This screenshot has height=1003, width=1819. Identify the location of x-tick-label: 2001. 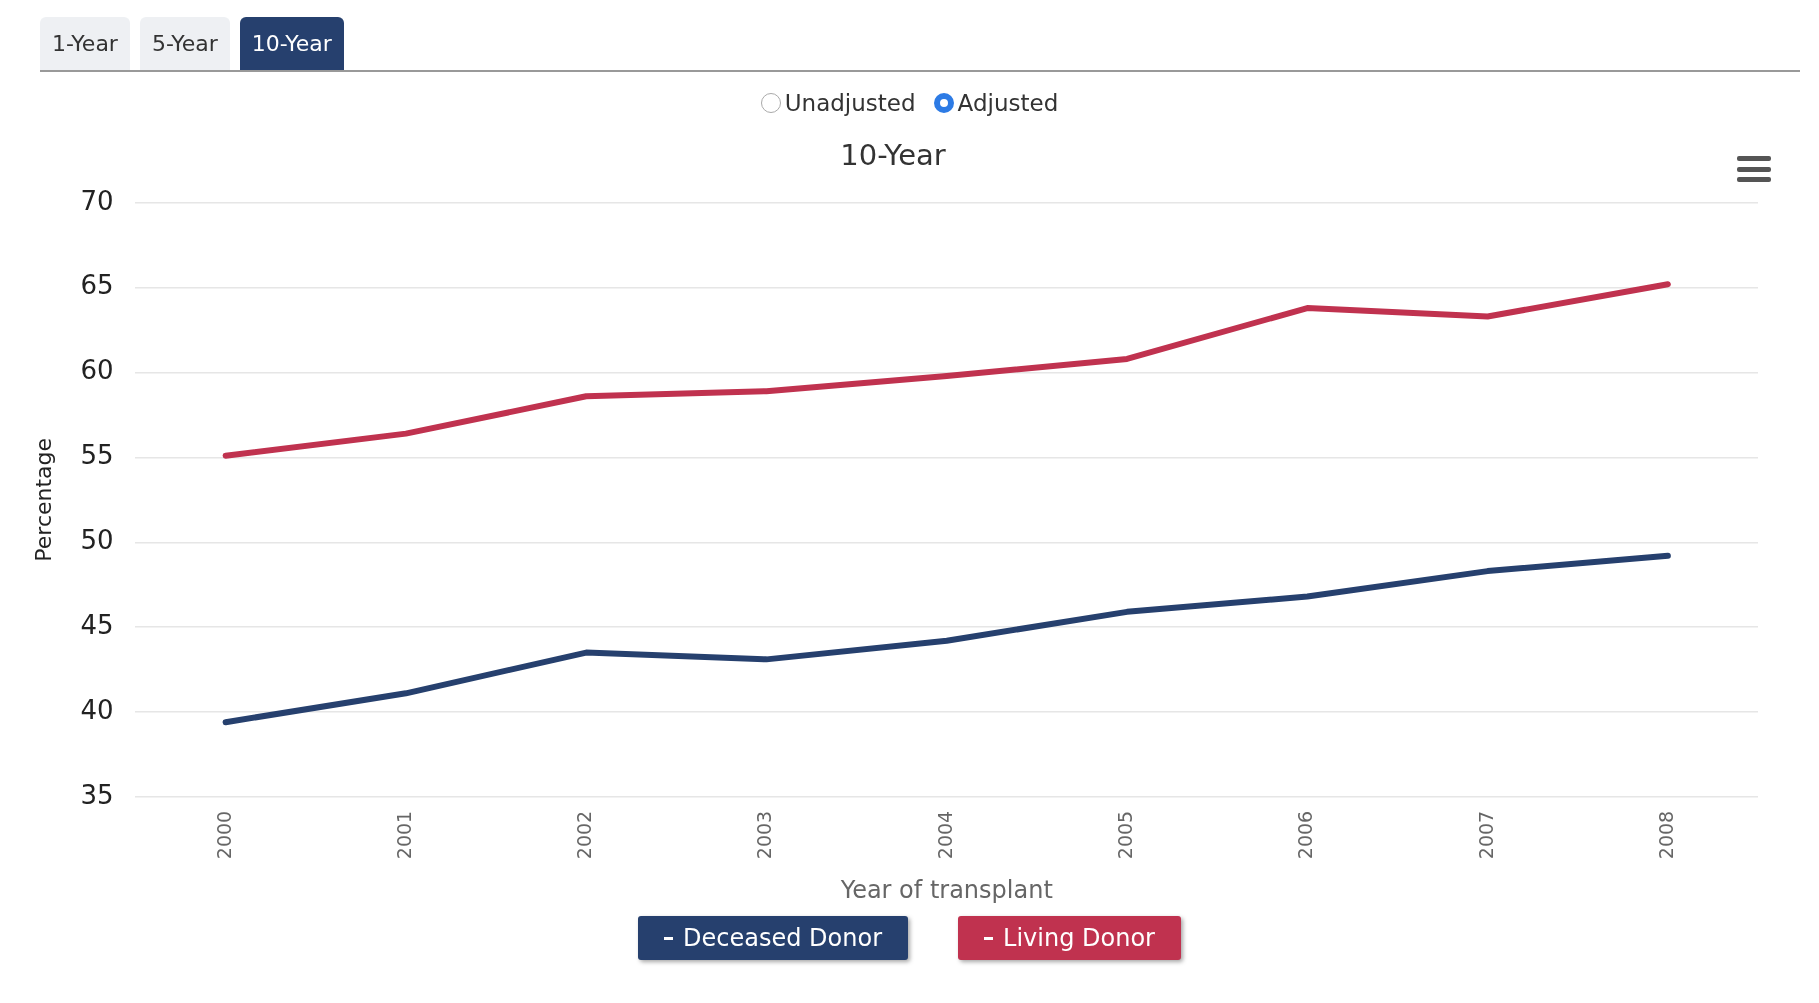
(403, 835).